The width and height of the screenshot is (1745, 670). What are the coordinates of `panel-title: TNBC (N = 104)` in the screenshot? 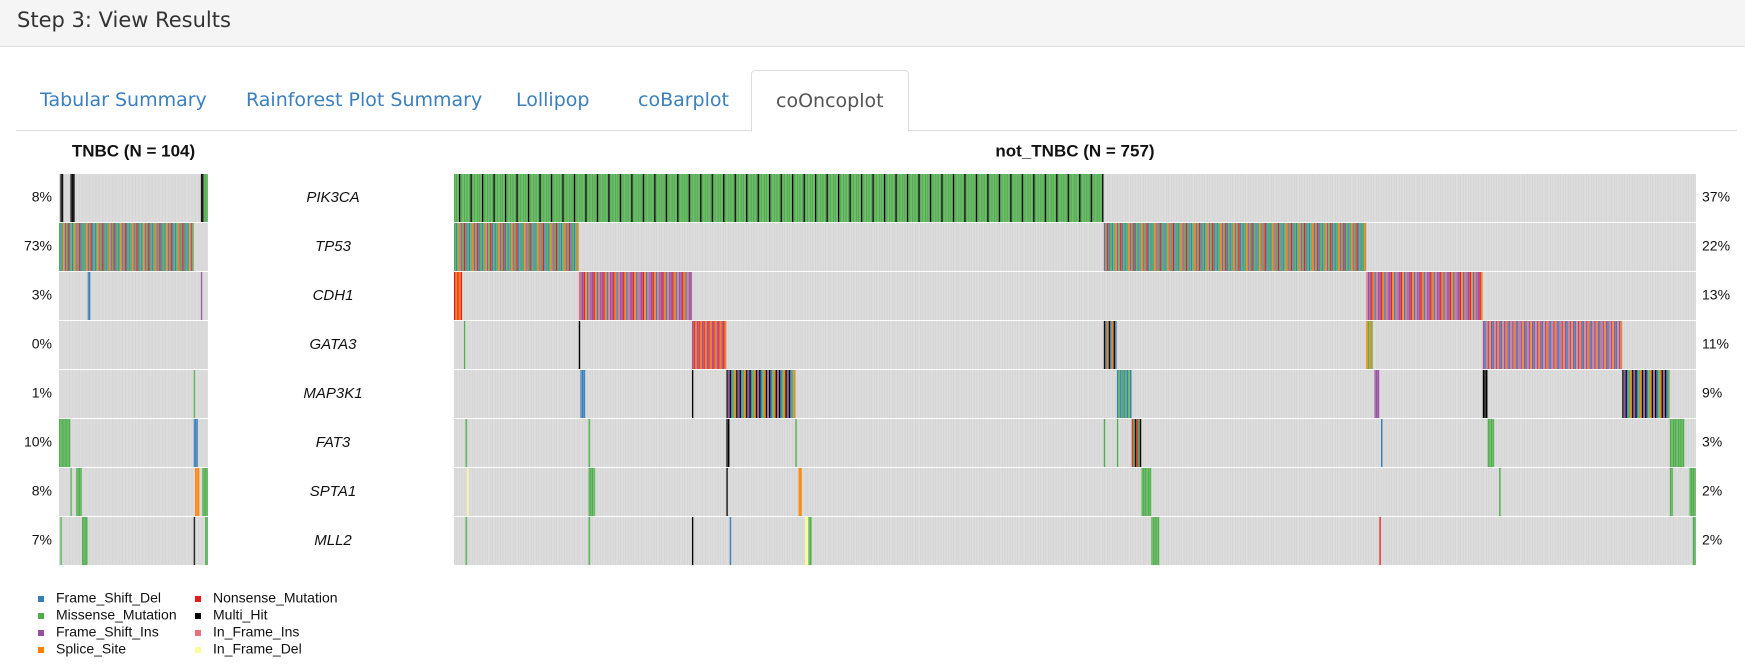 It's located at (133, 150).